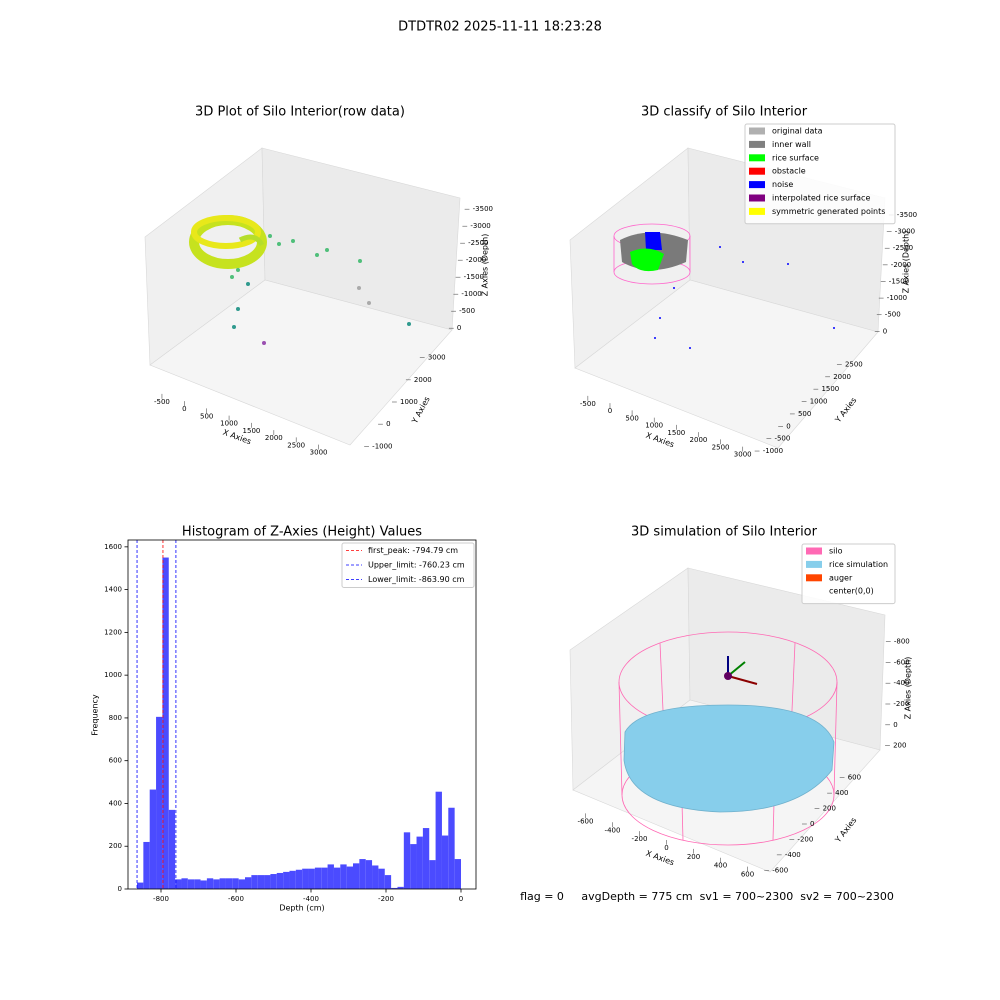 The width and height of the screenshot is (1000, 1000). What do you see at coordinates (115, 803) in the screenshot?
I see `y-tick-label: 400` at bounding box center [115, 803].